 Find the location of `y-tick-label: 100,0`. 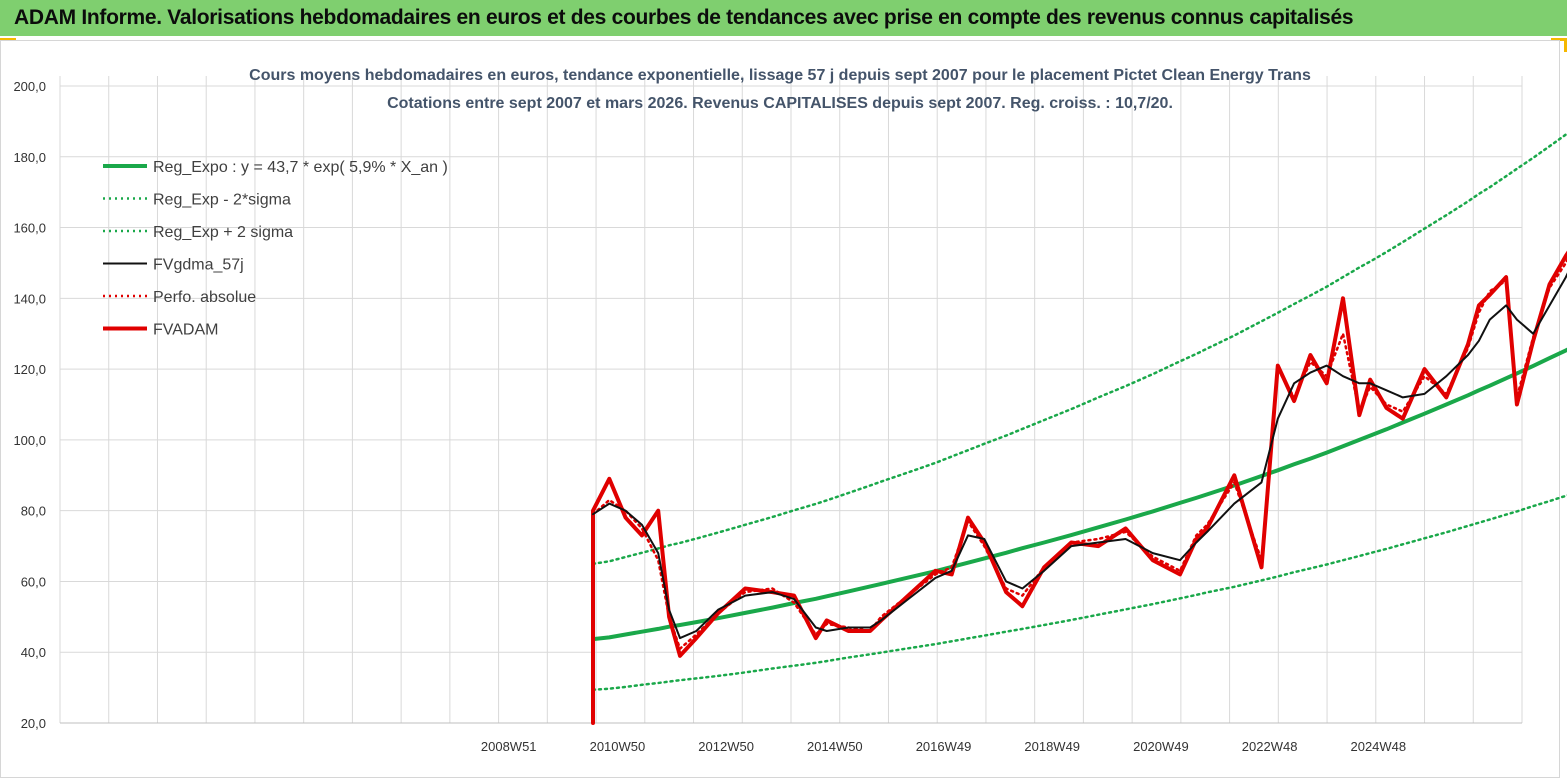

y-tick-label: 100,0 is located at coordinates (29, 440).